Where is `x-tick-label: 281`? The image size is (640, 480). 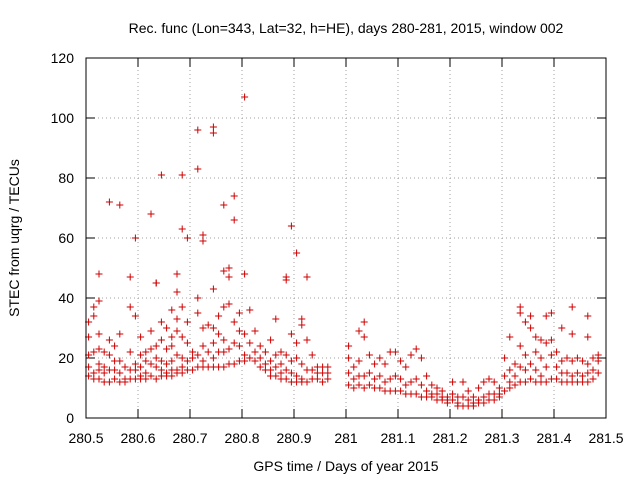
x-tick-label: 281 is located at coordinates (346, 438).